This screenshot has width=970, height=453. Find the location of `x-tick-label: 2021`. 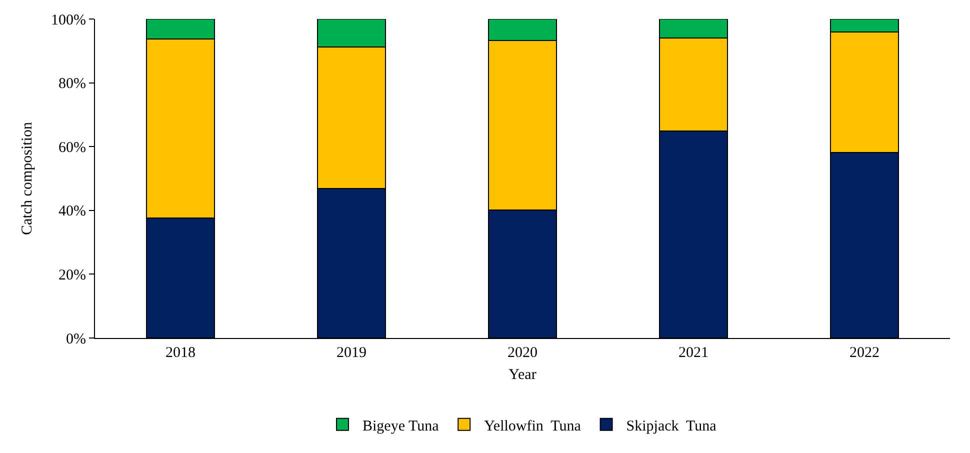

x-tick-label: 2021 is located at coordinates (693, 353).